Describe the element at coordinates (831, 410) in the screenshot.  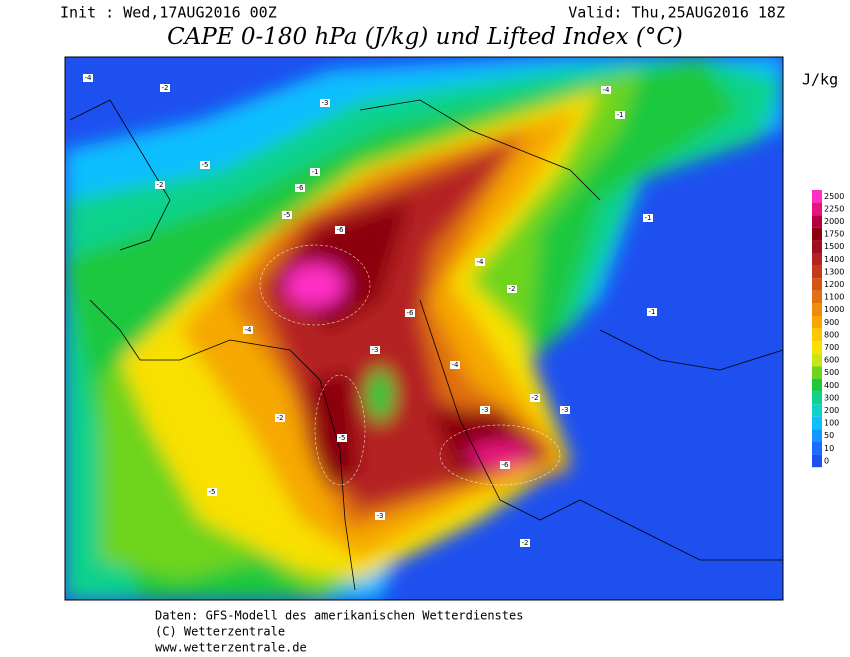
I see `colorbar-label: 200` at that location.